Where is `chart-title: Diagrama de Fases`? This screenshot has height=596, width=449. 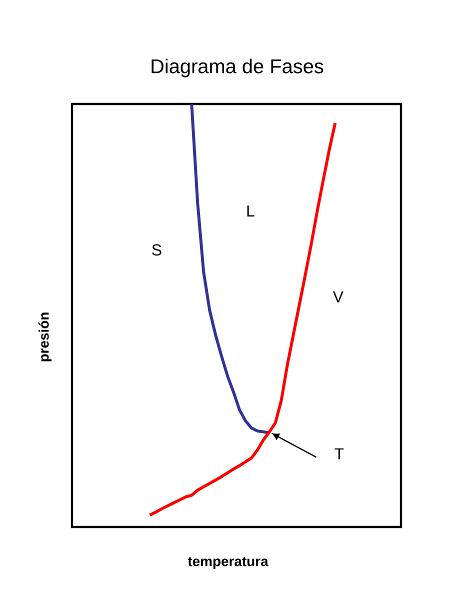
chart-title: Diagrama de Fases is located at coordinates (238, 68).